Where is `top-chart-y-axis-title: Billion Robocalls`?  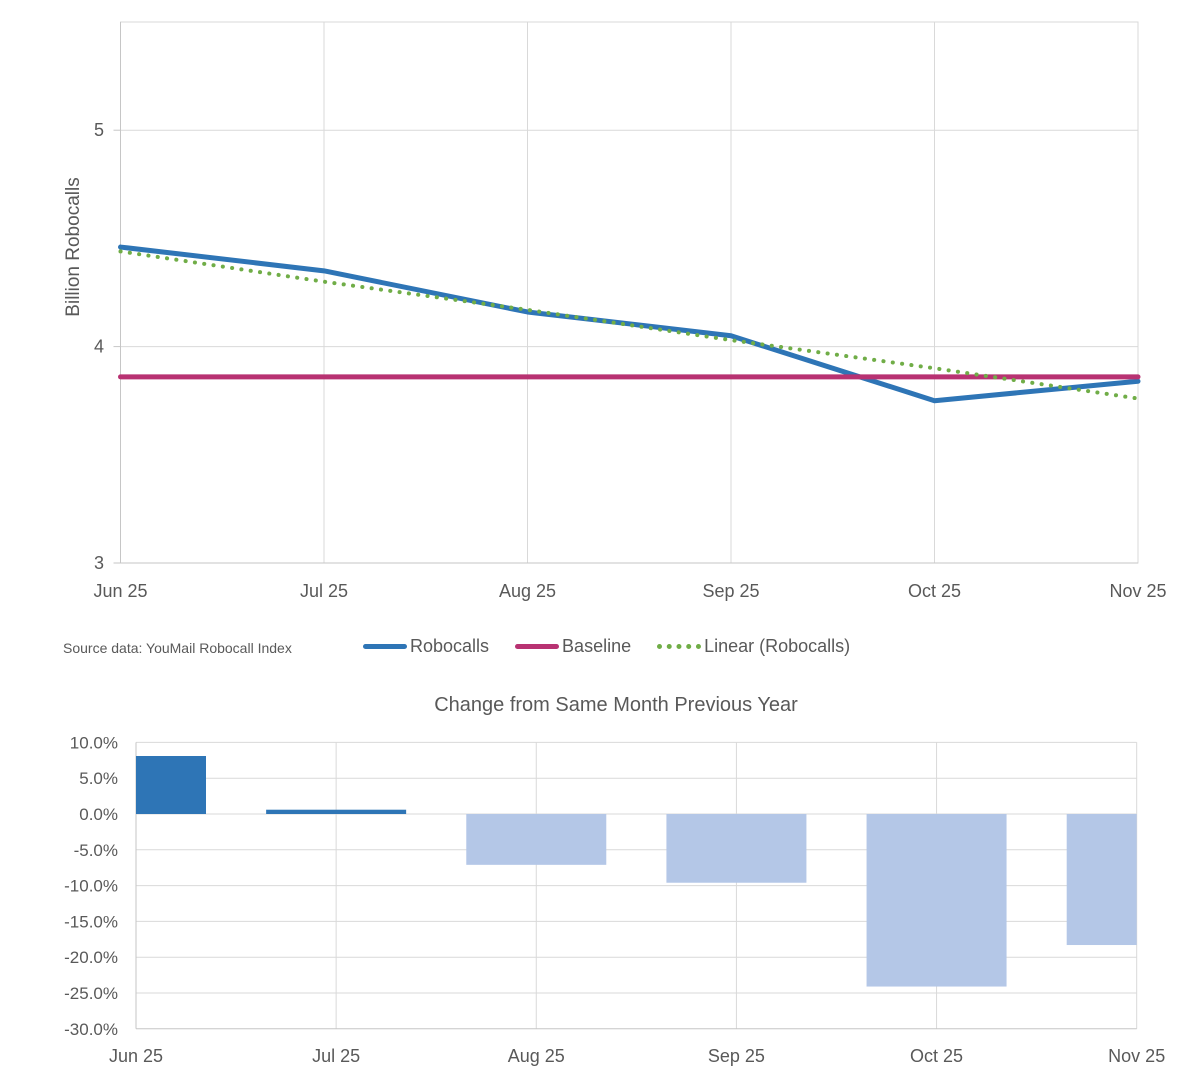 top-chart-y-axis-title: Billion Robocalls is located at coordinates (73, 247).